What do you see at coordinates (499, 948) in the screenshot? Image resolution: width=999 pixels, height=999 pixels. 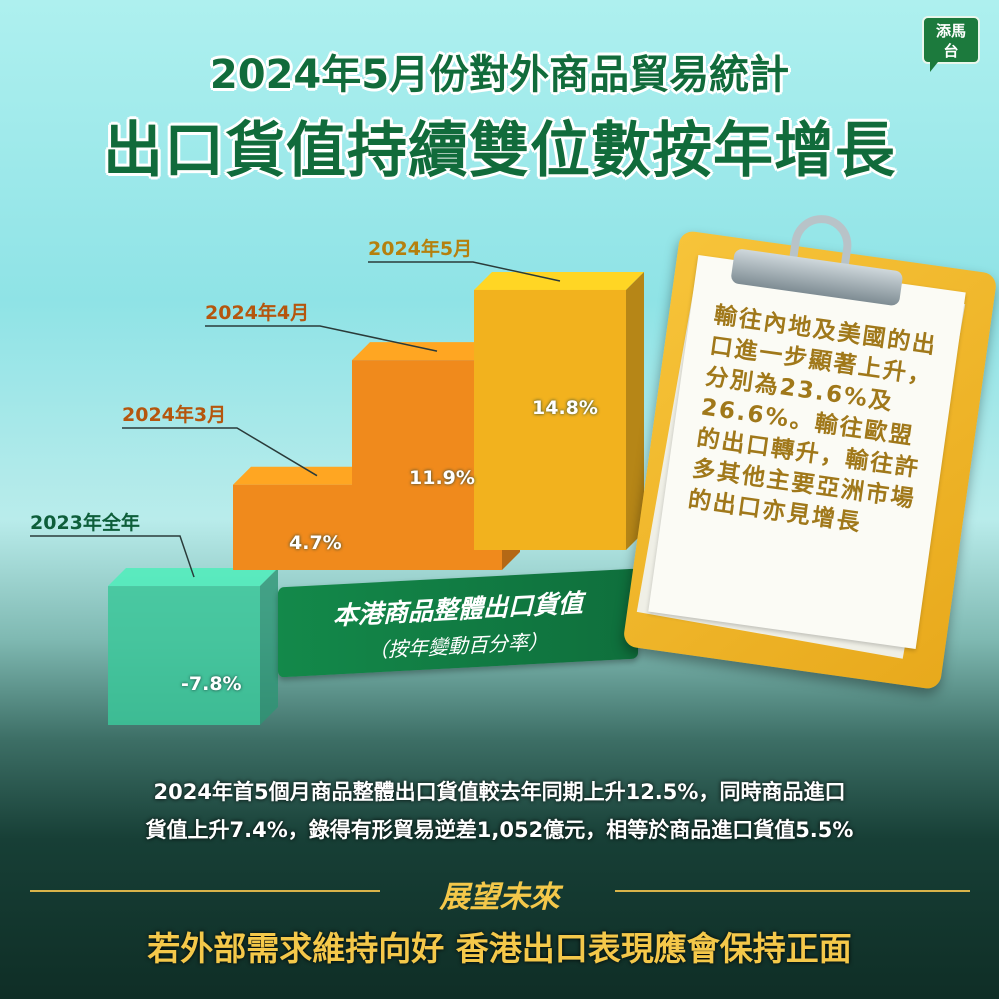 I see `outlook-text: 若外部需求維持向好 香港出口表現應會保持正面` at bounding box center [499, 948].